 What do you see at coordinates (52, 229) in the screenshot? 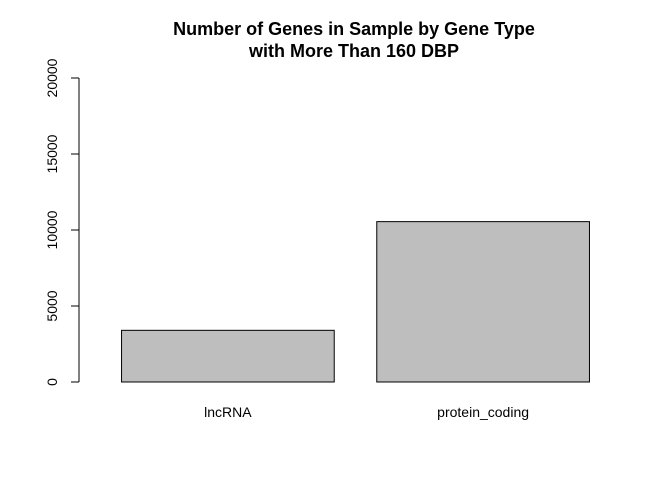
I see `y-tick-label: 10000` at bounding box center [52, 229].